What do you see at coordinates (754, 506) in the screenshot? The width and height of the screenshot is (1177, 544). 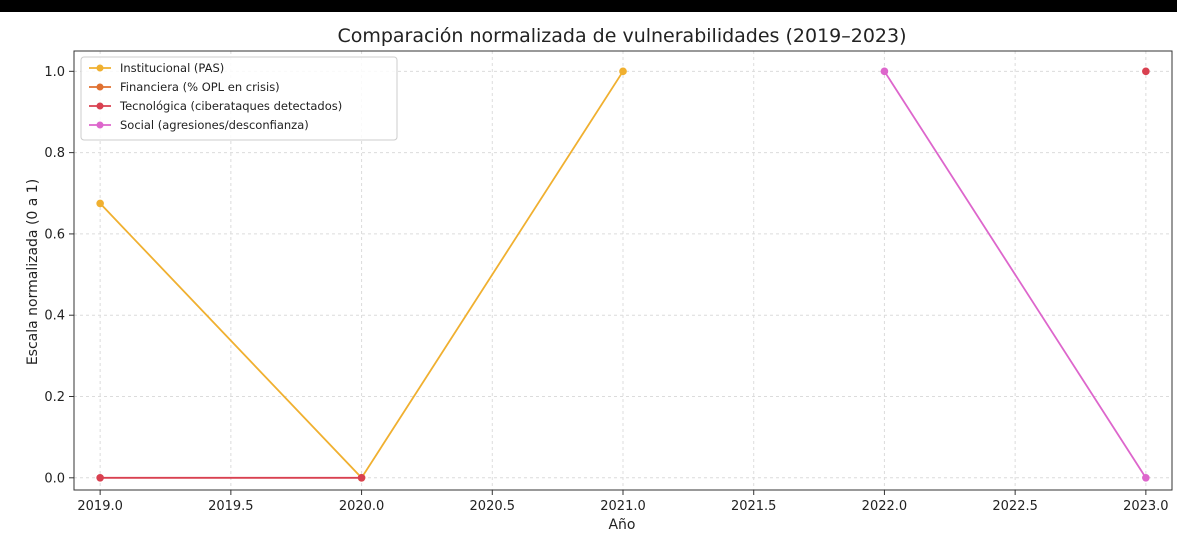 I see `x-tick-label: 2021.5` at bounding box center [754, 506].